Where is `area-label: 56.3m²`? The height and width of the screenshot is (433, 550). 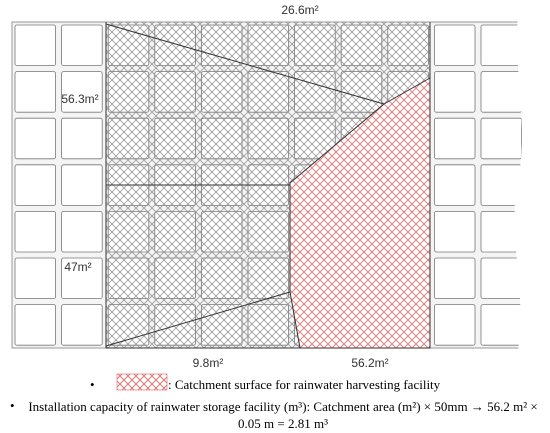 area-label: 56.3m² is located at coordinates (79, 99).